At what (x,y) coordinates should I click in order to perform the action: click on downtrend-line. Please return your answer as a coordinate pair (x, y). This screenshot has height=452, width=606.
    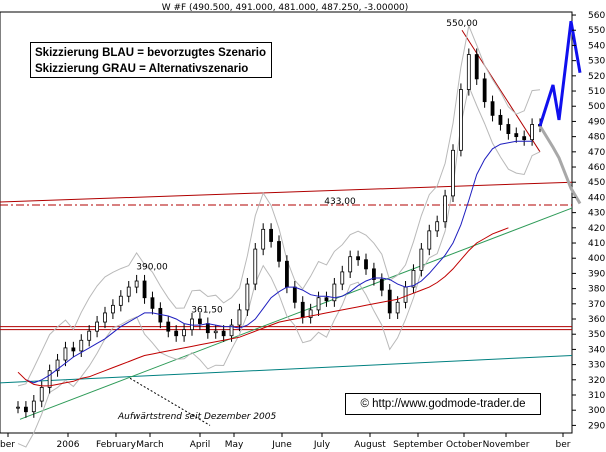
    Looking at the image, I should click on (501, 91).